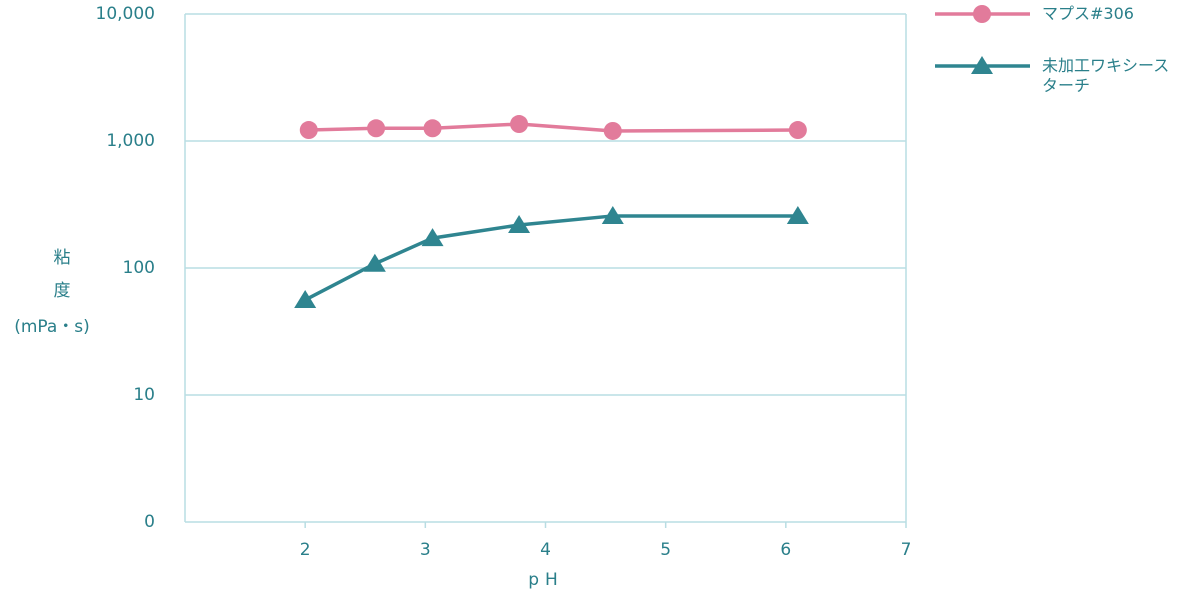 The image size is (1179, 609). I want to click on x-tick-label: 5, so click(665, 550).